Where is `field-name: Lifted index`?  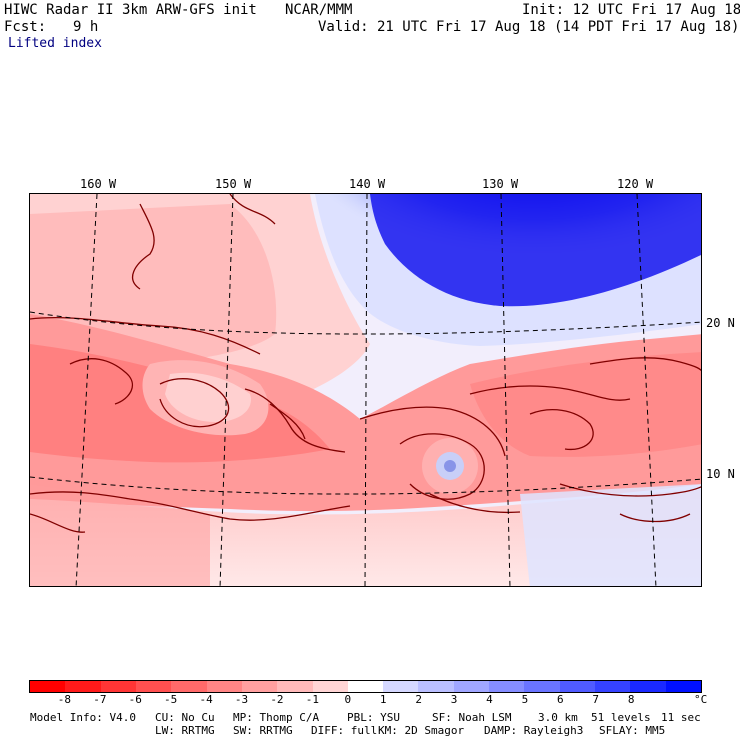
field-name: Lifted index is located at coordinates (55, 43).